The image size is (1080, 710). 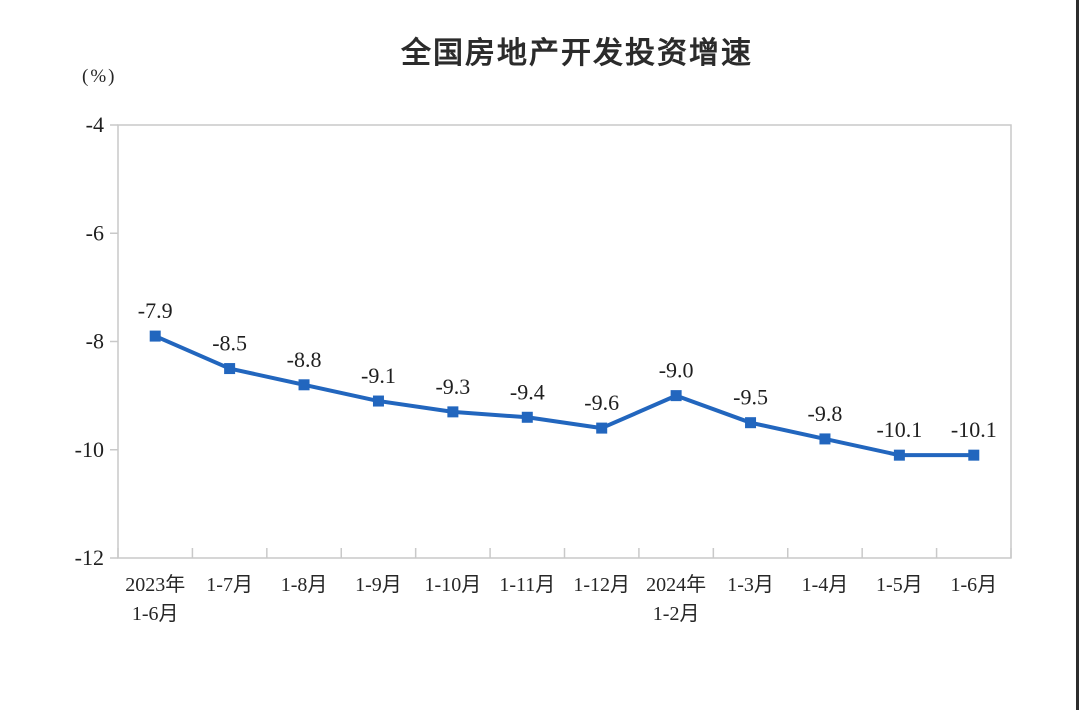 I want to click on x-axis-label: 2023年, so click(x=155, y=584).